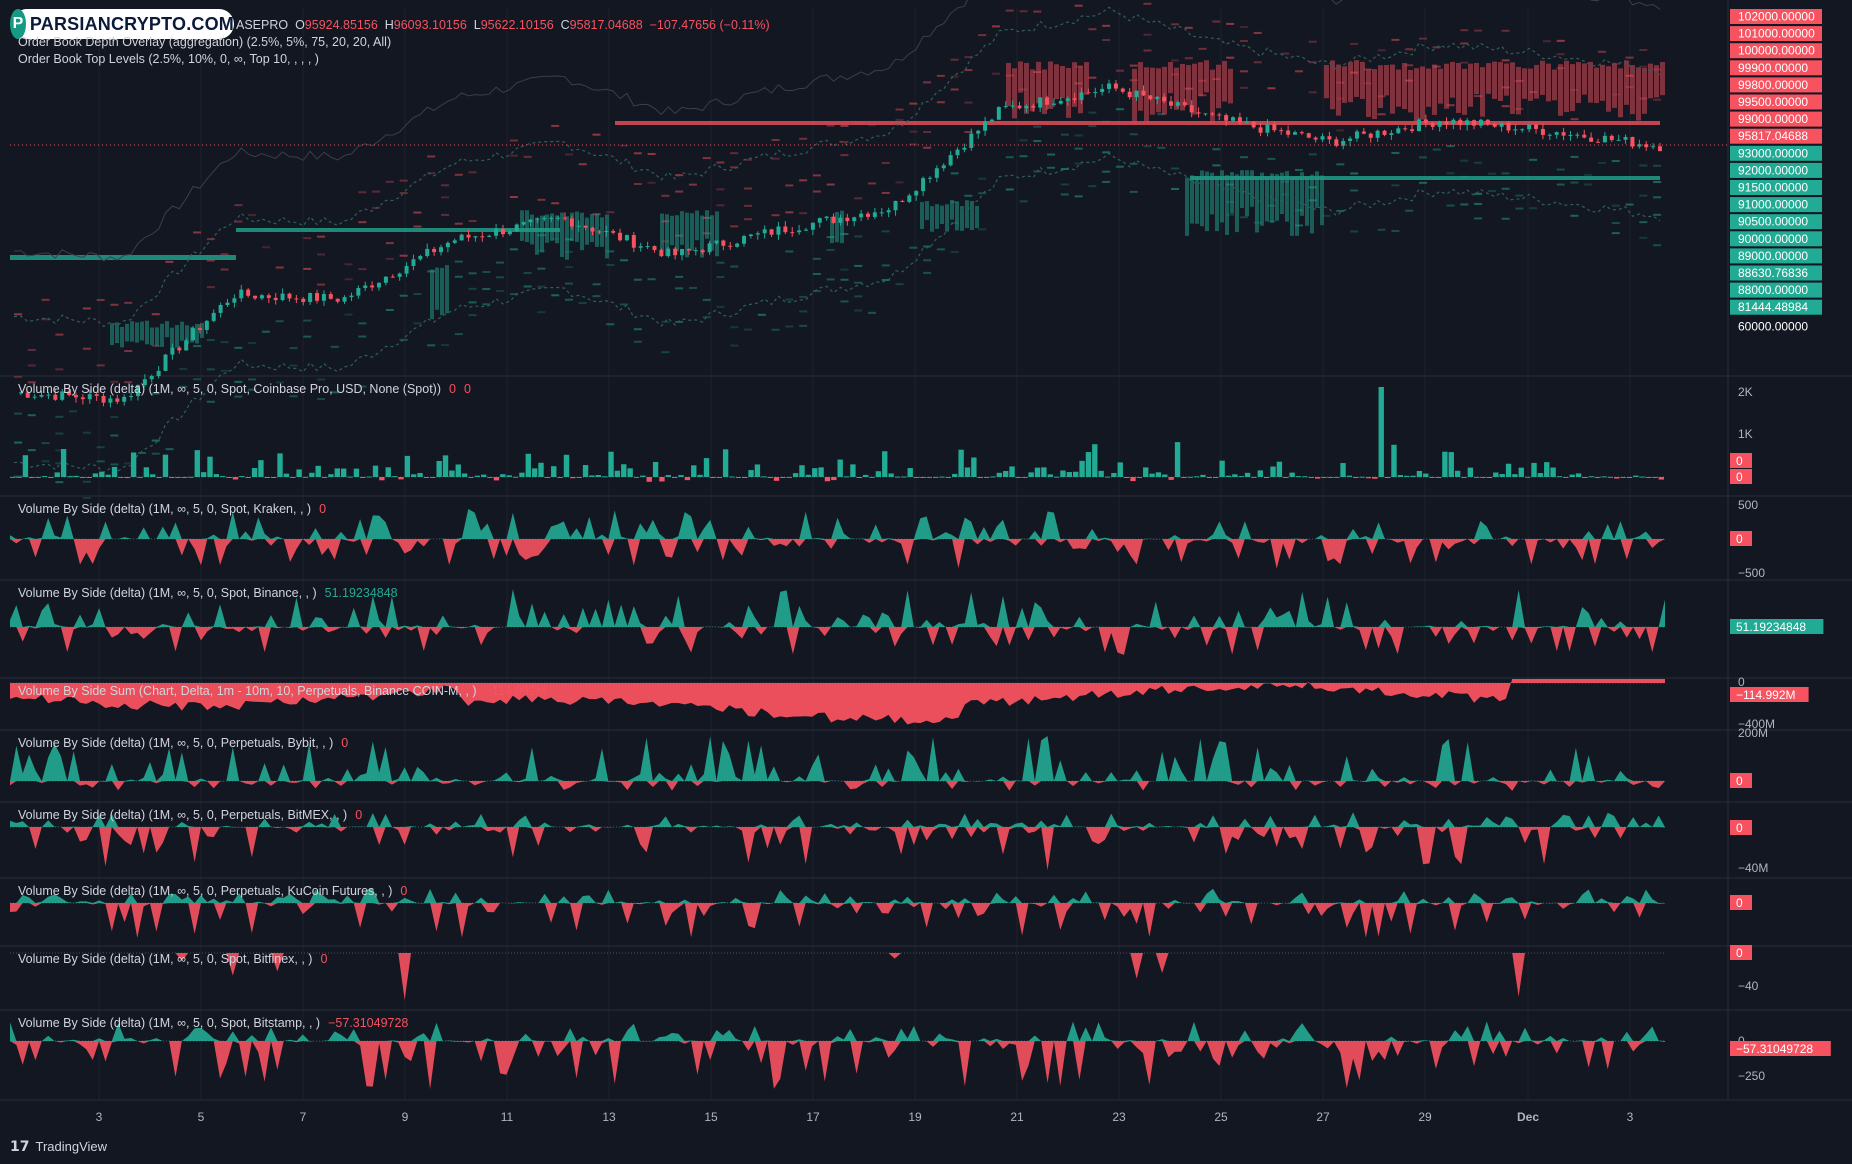 This screenshot has width=1852, height=1164. Describe the element at coordinates (323, 509) in the screenshot. I see `pane-value: 0` at that location.